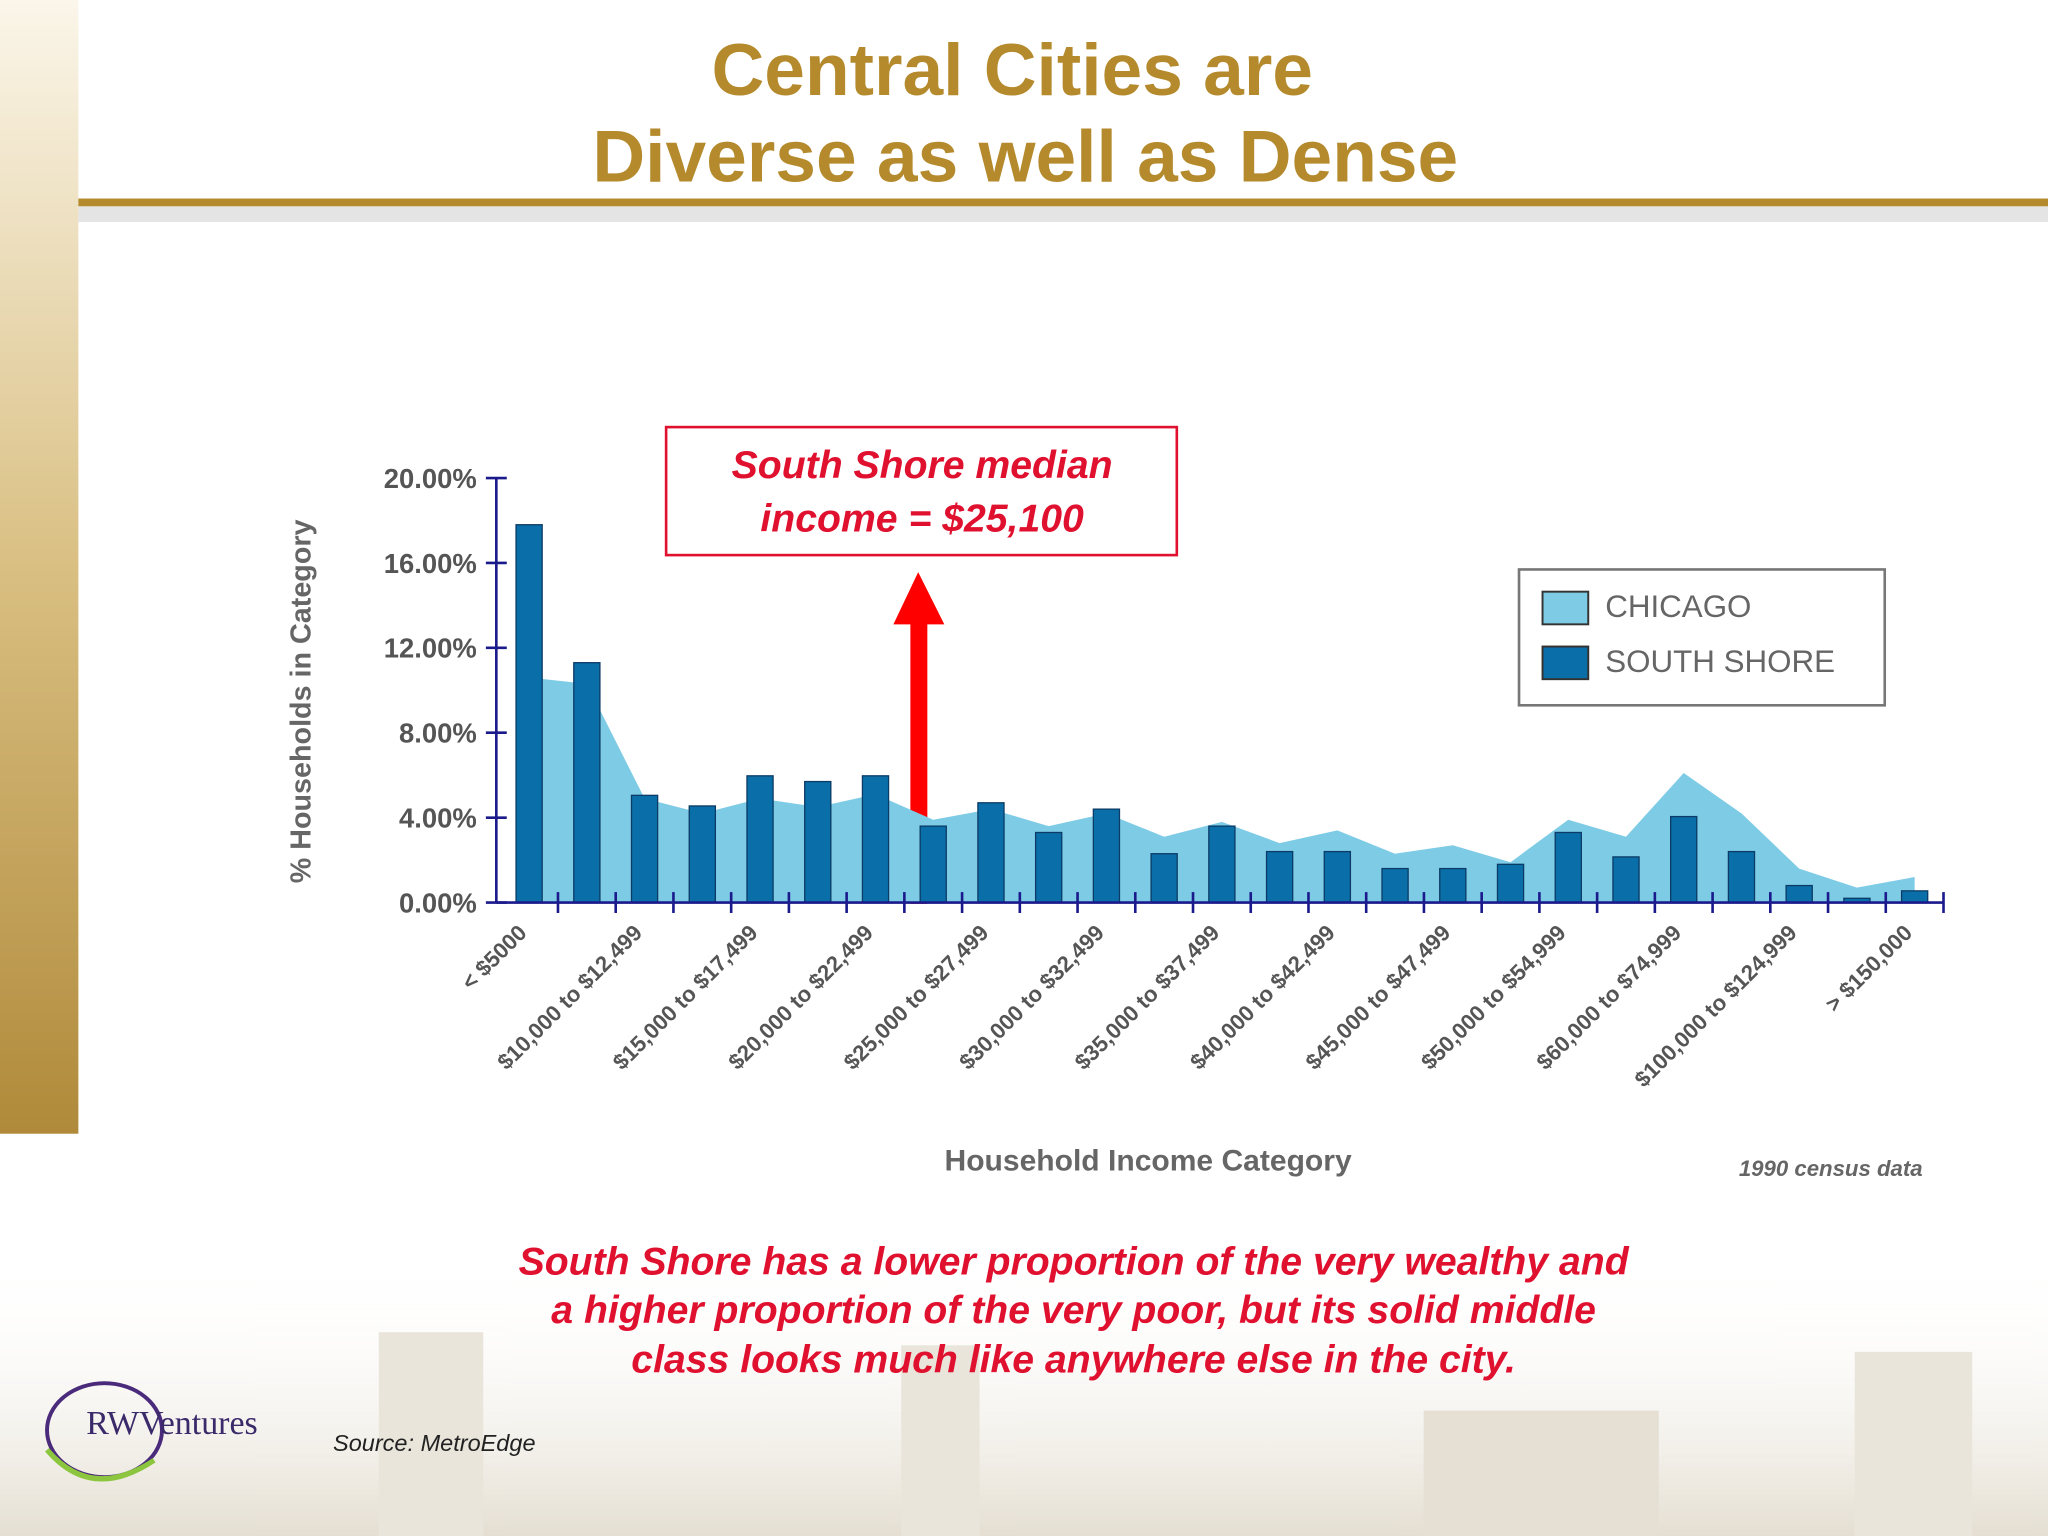 Image resolution: width=2048 pixels, height=1536 pixels. What do you see at coordinates (494, 957) in the screenshot?
I see `x-tick-label: < $5000` at bounding box center [494, 957].